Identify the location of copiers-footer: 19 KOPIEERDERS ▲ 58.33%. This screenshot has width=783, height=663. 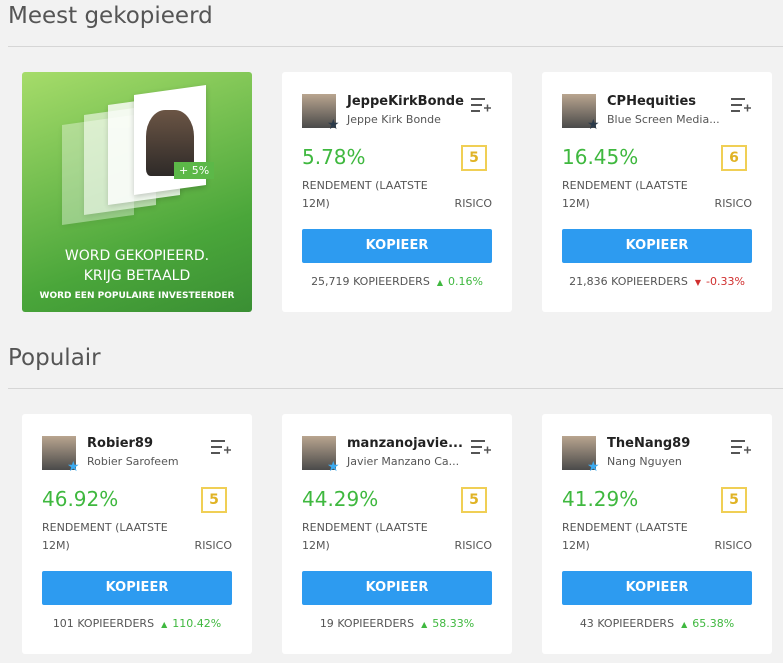
(397, 623).